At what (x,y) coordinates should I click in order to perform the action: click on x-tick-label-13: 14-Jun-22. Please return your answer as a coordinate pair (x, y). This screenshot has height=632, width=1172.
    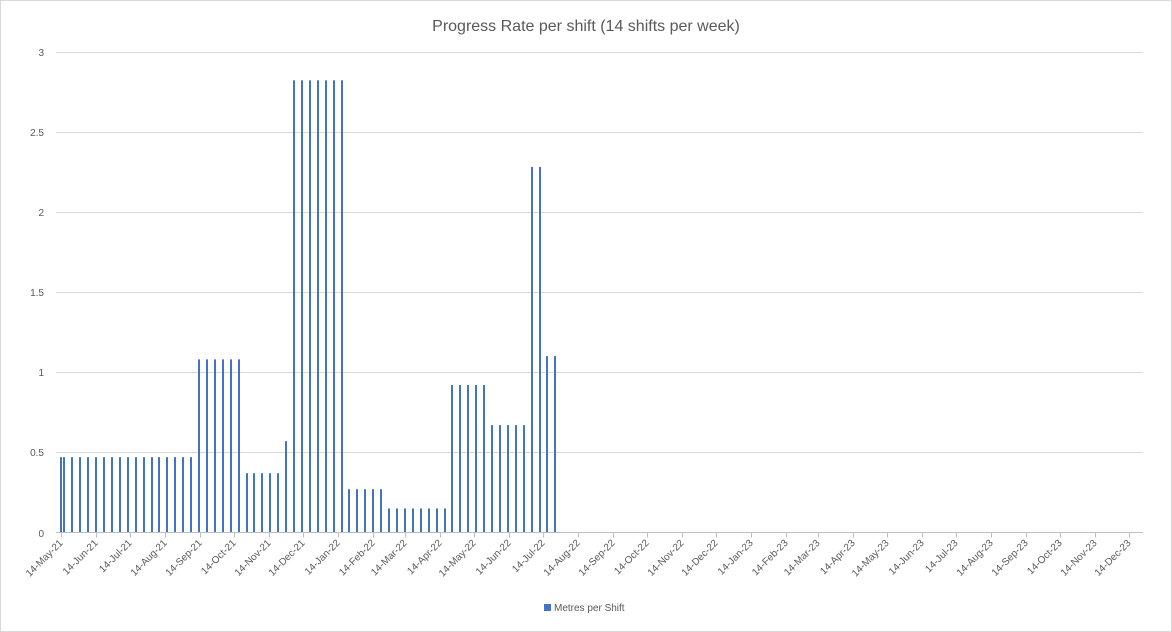
    Looking at the image, I should click on (494, 558).